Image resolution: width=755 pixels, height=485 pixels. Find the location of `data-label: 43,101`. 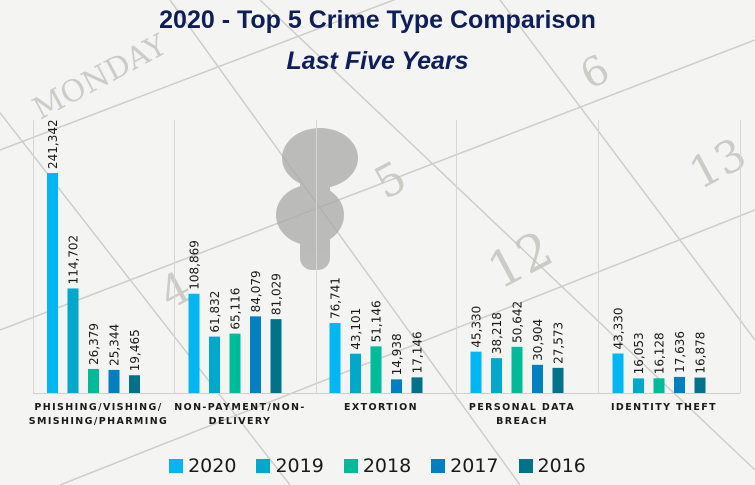

data-label: 43,101 is located at coordinates (356, 329).